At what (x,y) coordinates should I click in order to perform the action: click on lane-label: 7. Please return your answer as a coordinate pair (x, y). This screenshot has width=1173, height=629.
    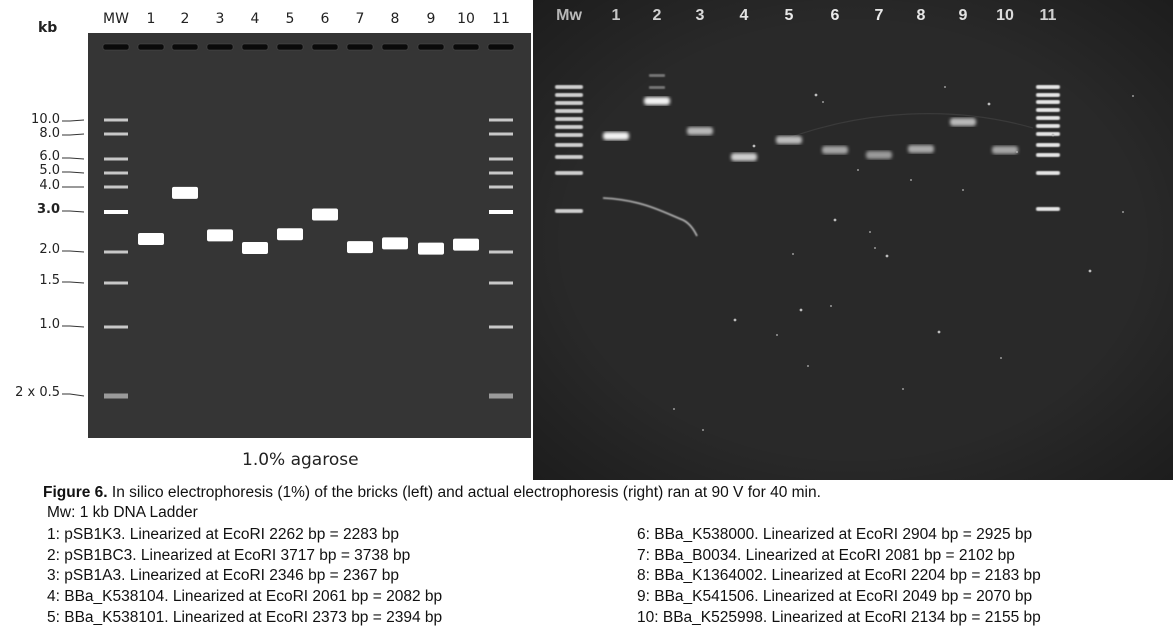
    Looking at the image, I should click on (360, 19).